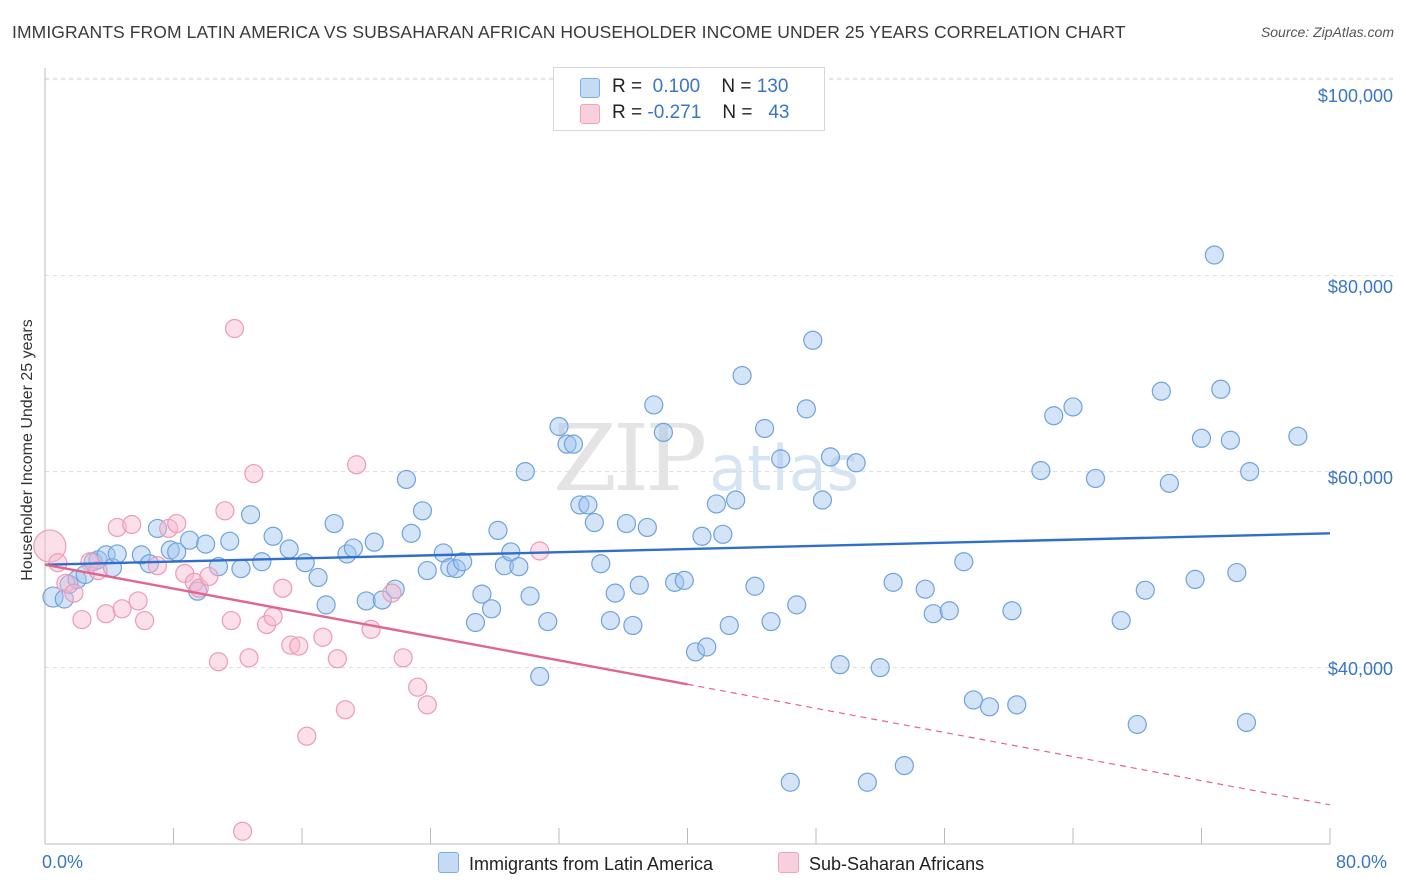 This screenshot has height=892, width=1406. What do you see at coordinates (788, 862) in the screenshot?
I see `pink-swatch-icon` at bounding box center [788, 862].